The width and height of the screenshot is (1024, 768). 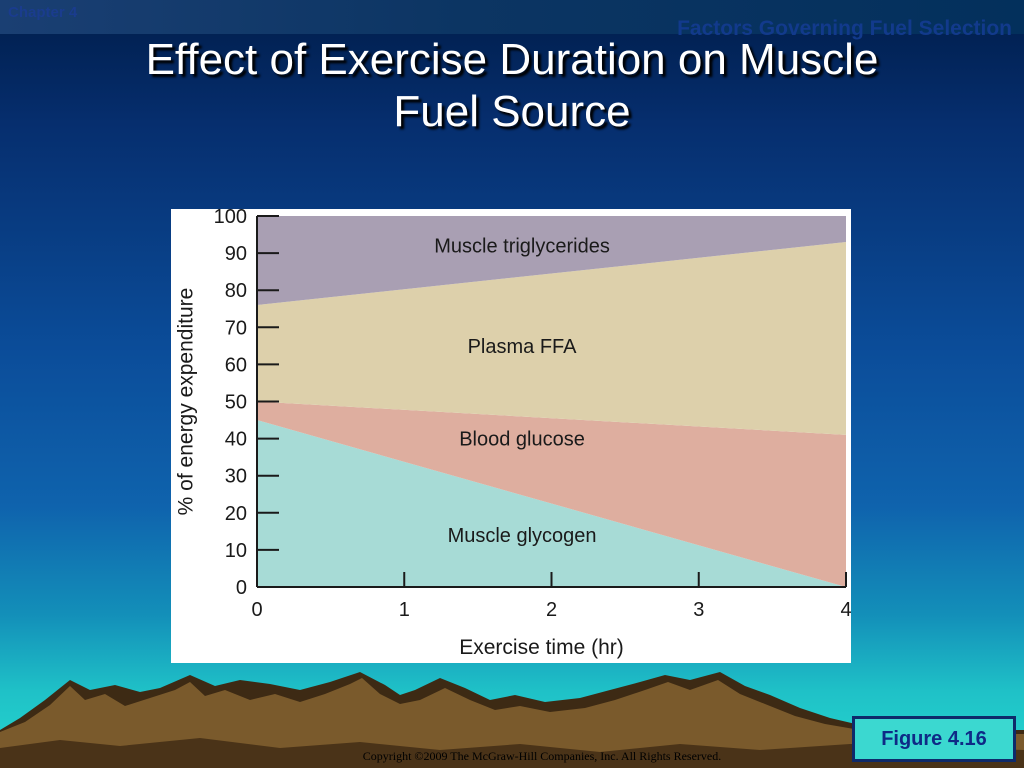 I want to click on y-tick-label: 10, so click(x=236, y=551).